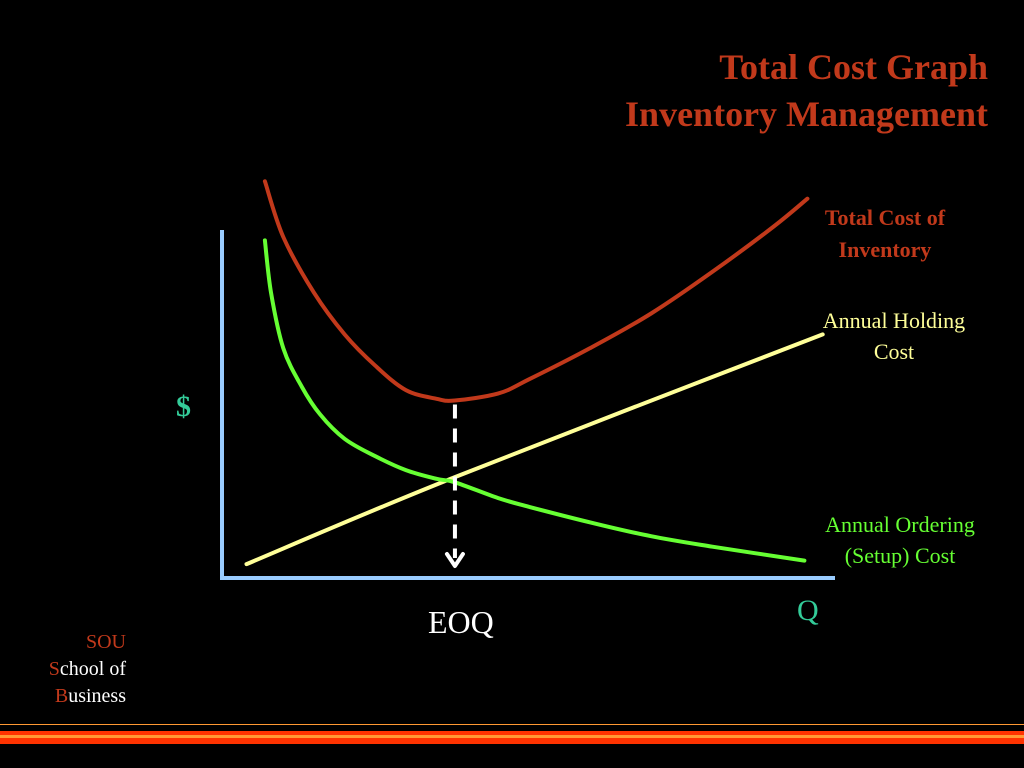 The width and height of the screenshot is (1024, 768). Describe the element at coordinates (183, 406) in the screenshot. I see `y-axis-label: $` at that location.